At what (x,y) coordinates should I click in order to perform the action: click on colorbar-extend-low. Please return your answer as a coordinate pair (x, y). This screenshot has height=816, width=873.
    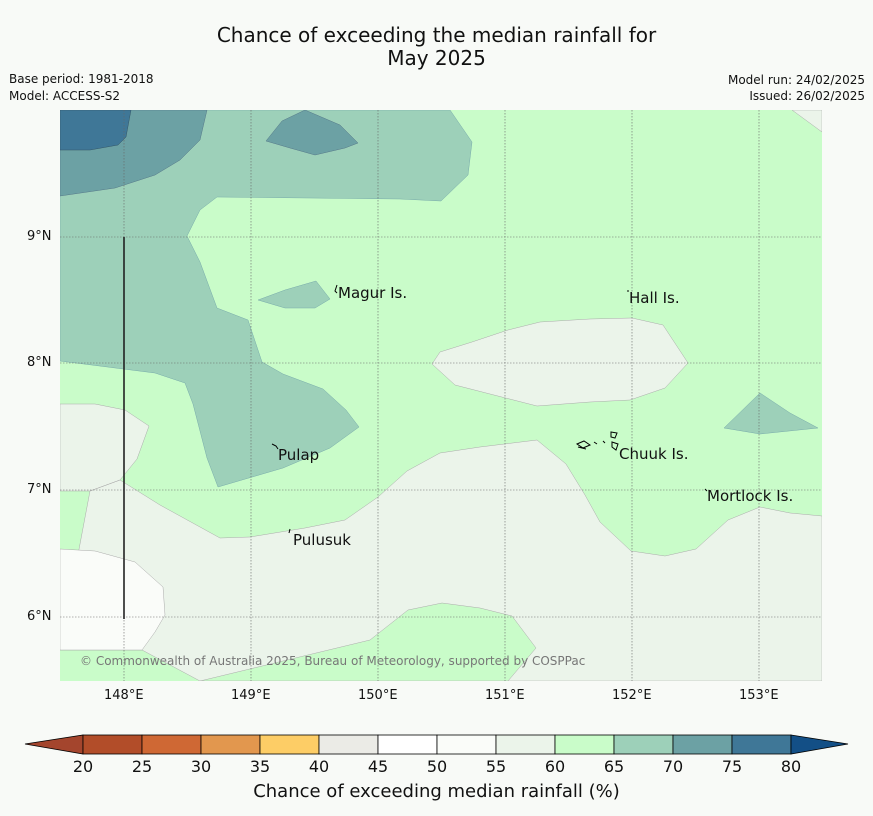
    Looking at the image, I should click on (54, 744).